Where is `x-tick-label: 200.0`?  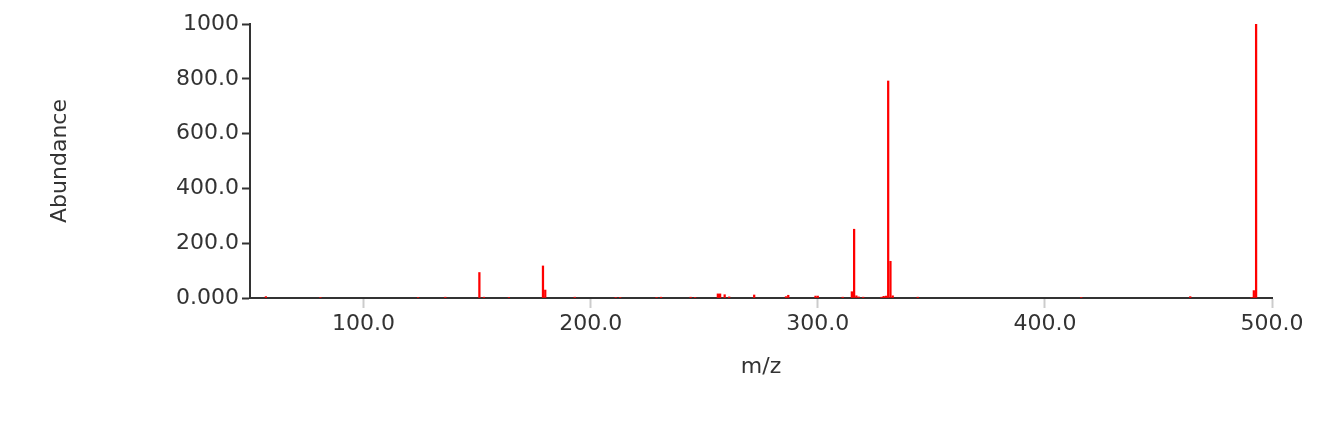 x-tick-label: 200.0 is located at coordinates (591, 322).